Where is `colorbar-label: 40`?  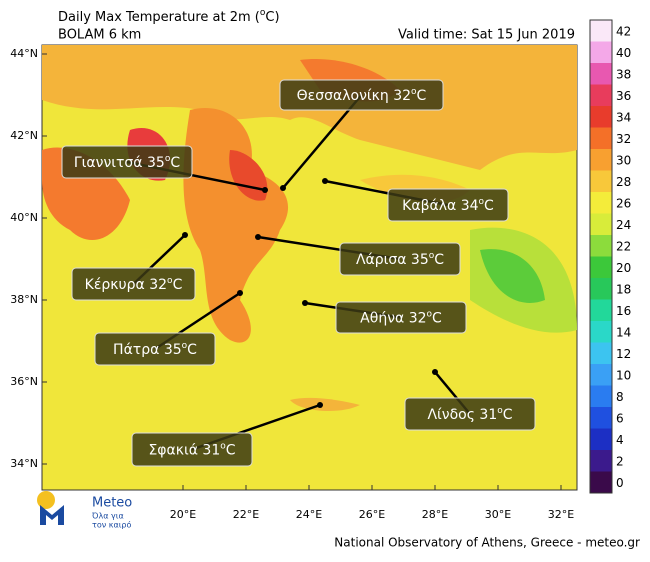
colorbar-label: 40 is located at coordinates (623, 53).